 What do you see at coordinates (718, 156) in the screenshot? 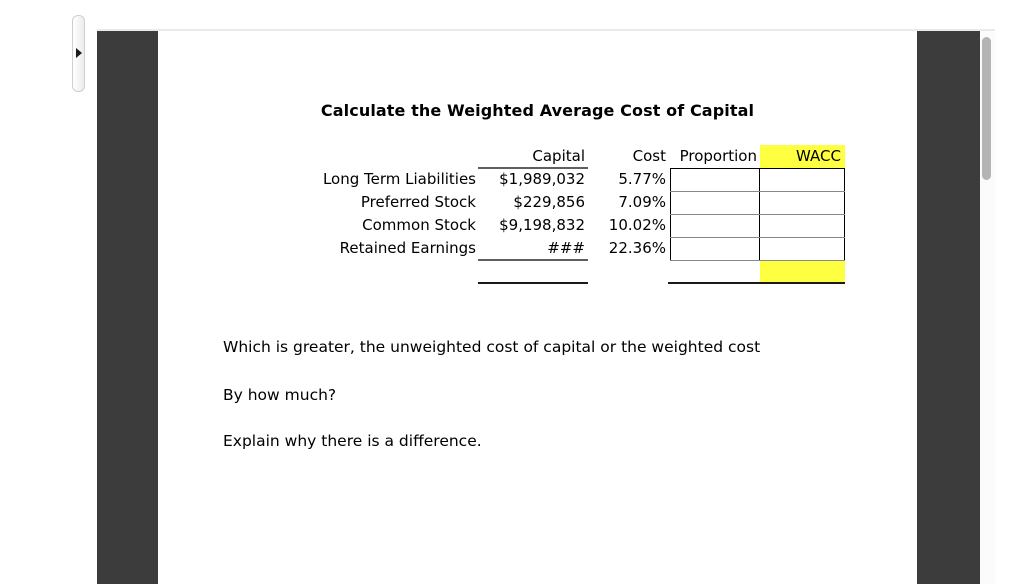
I see `column-header-proportion: Proportion` at bounding box center [718, 156].